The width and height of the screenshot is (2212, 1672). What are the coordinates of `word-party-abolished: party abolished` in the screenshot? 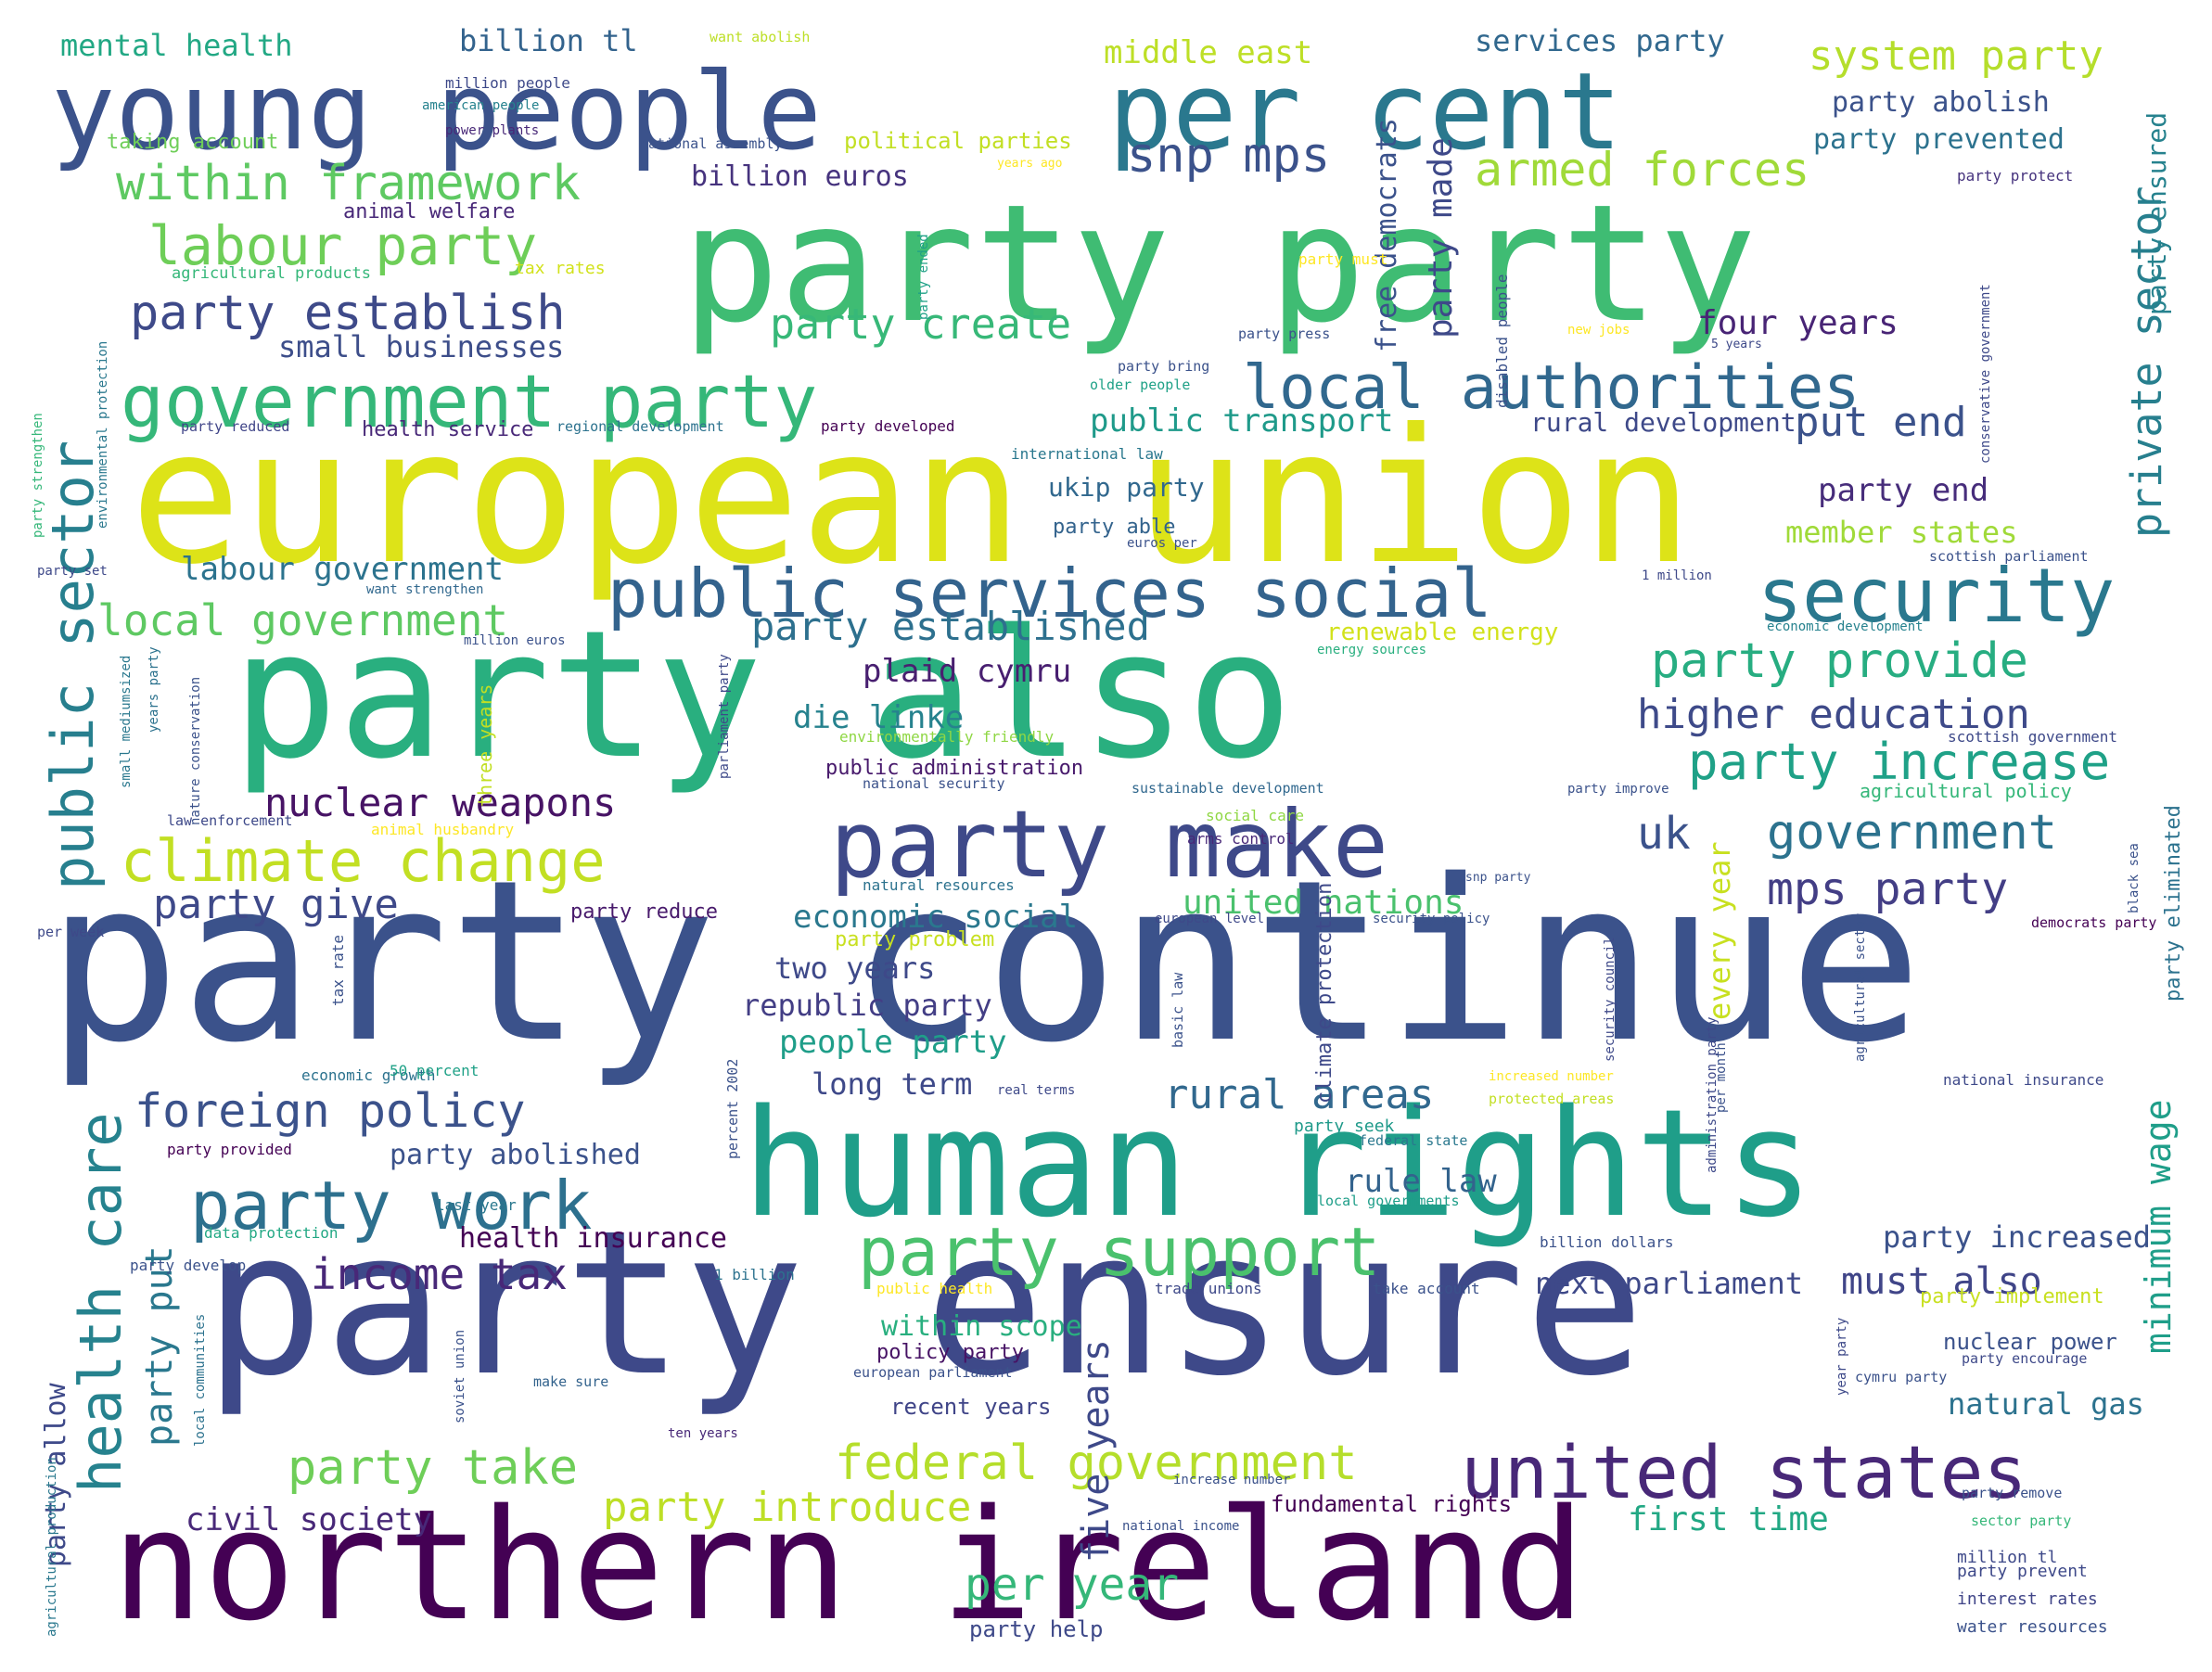 It's located at (515, 1155).